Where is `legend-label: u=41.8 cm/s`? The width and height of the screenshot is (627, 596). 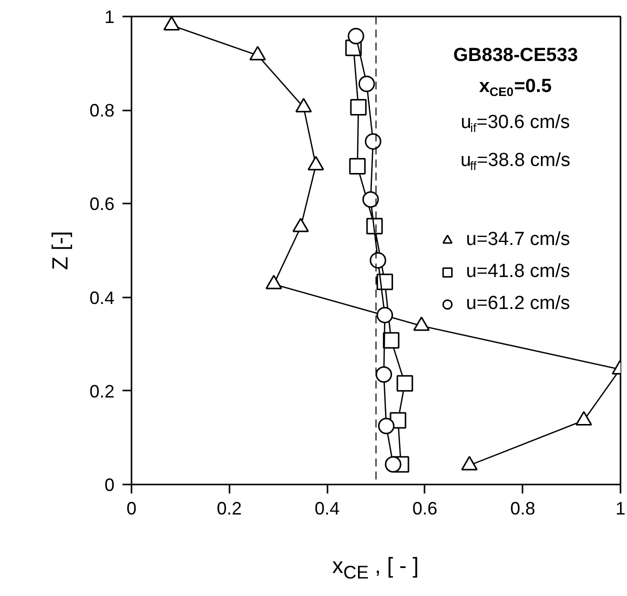 legend-label: u=41.8 cm/s is located at coordinates (518, 272).